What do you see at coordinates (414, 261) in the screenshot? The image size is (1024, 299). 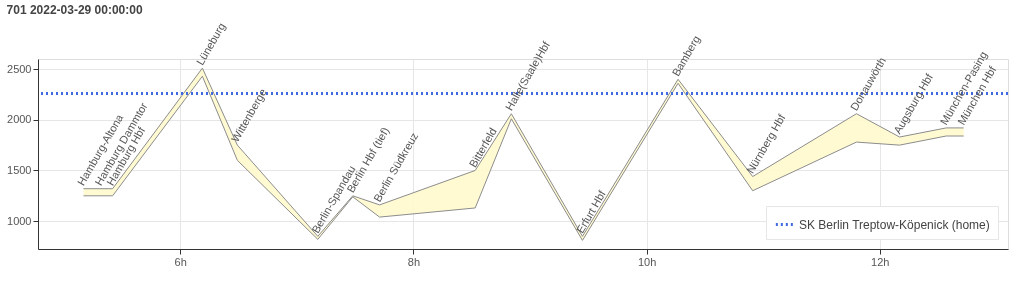 I see `x-tick-label: 8h` at bounding box center [414, 261].